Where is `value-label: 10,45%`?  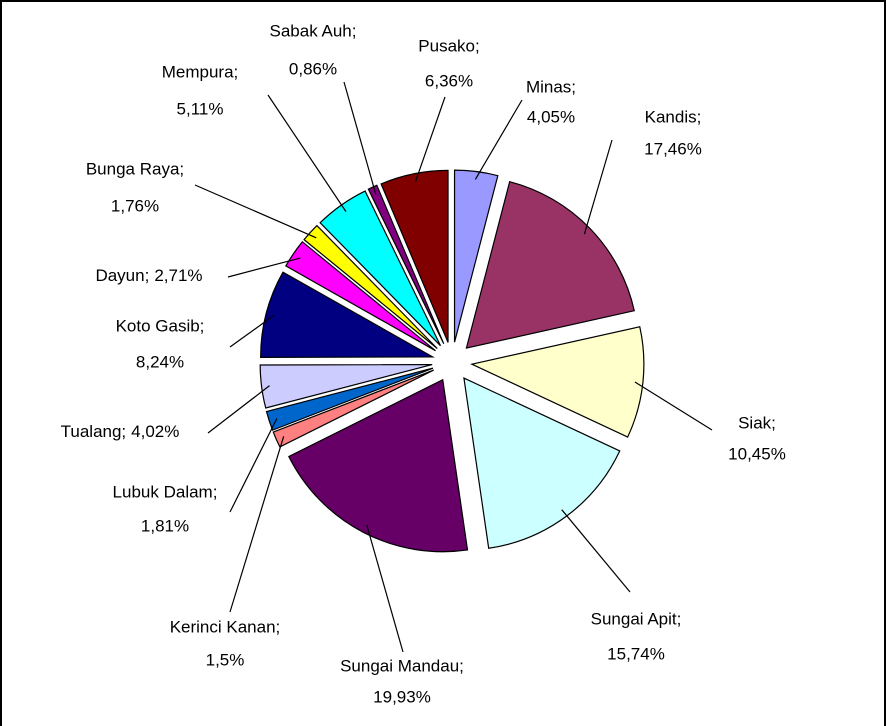
value-label: 10,45% is located at coordinates (757, 453).